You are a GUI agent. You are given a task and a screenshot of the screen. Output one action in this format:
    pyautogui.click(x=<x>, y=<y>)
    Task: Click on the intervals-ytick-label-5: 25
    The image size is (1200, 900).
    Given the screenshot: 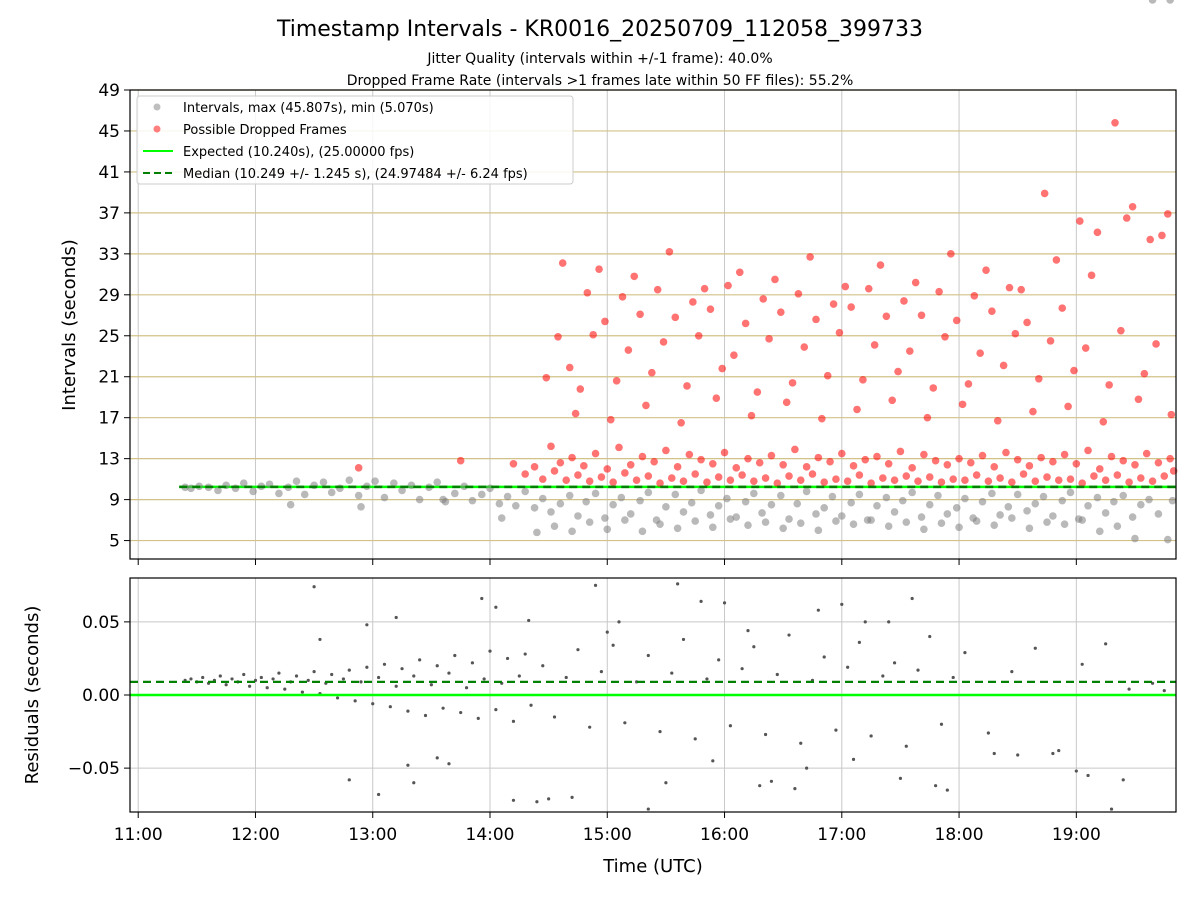 What is the action you would take?
    pyautogui.click(x=109, y=337)
    